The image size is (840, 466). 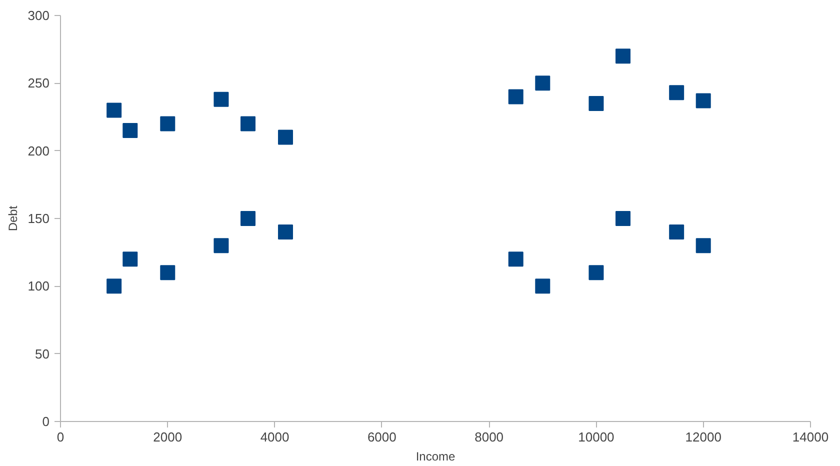 What do you see at coordinates (167, 437) in the screenshot?
I see `x-tick-label: 2000` at bounding box center [167, 437].